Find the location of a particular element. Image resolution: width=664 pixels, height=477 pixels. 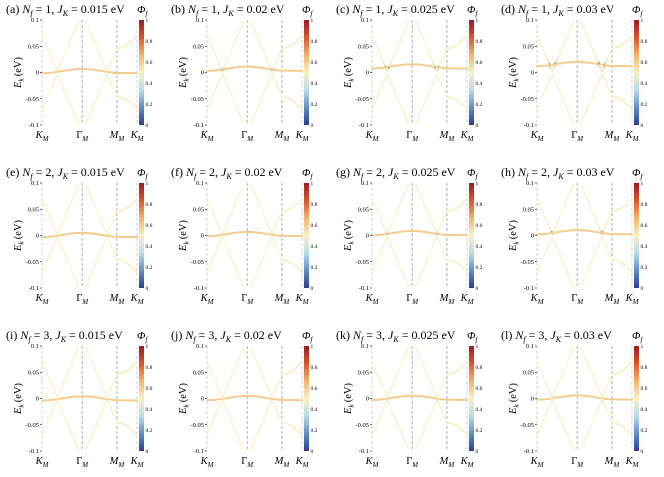

panel-title: (j) Nf = 3, JK = 0.02 eV is located at coordinates (226, 336).